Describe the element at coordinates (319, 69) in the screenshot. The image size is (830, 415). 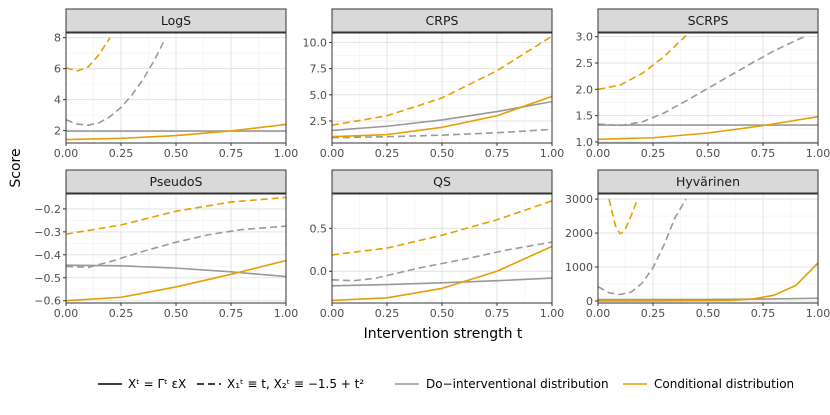
I see `y-tick-label: 7.5` at that location.